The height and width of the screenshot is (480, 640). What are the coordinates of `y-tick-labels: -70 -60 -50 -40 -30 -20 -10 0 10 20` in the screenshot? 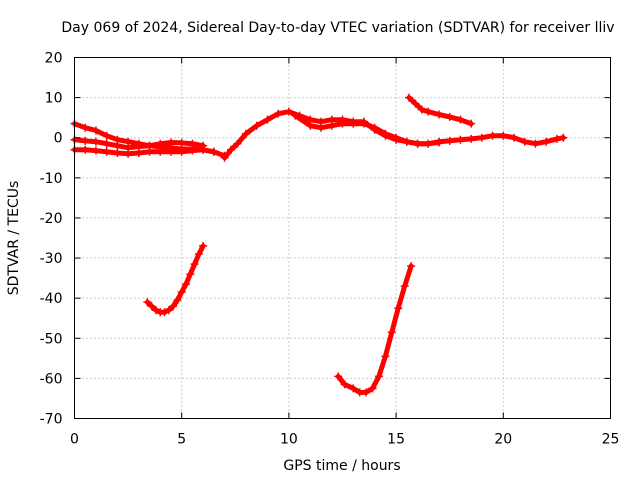 It's located at (51, 239).